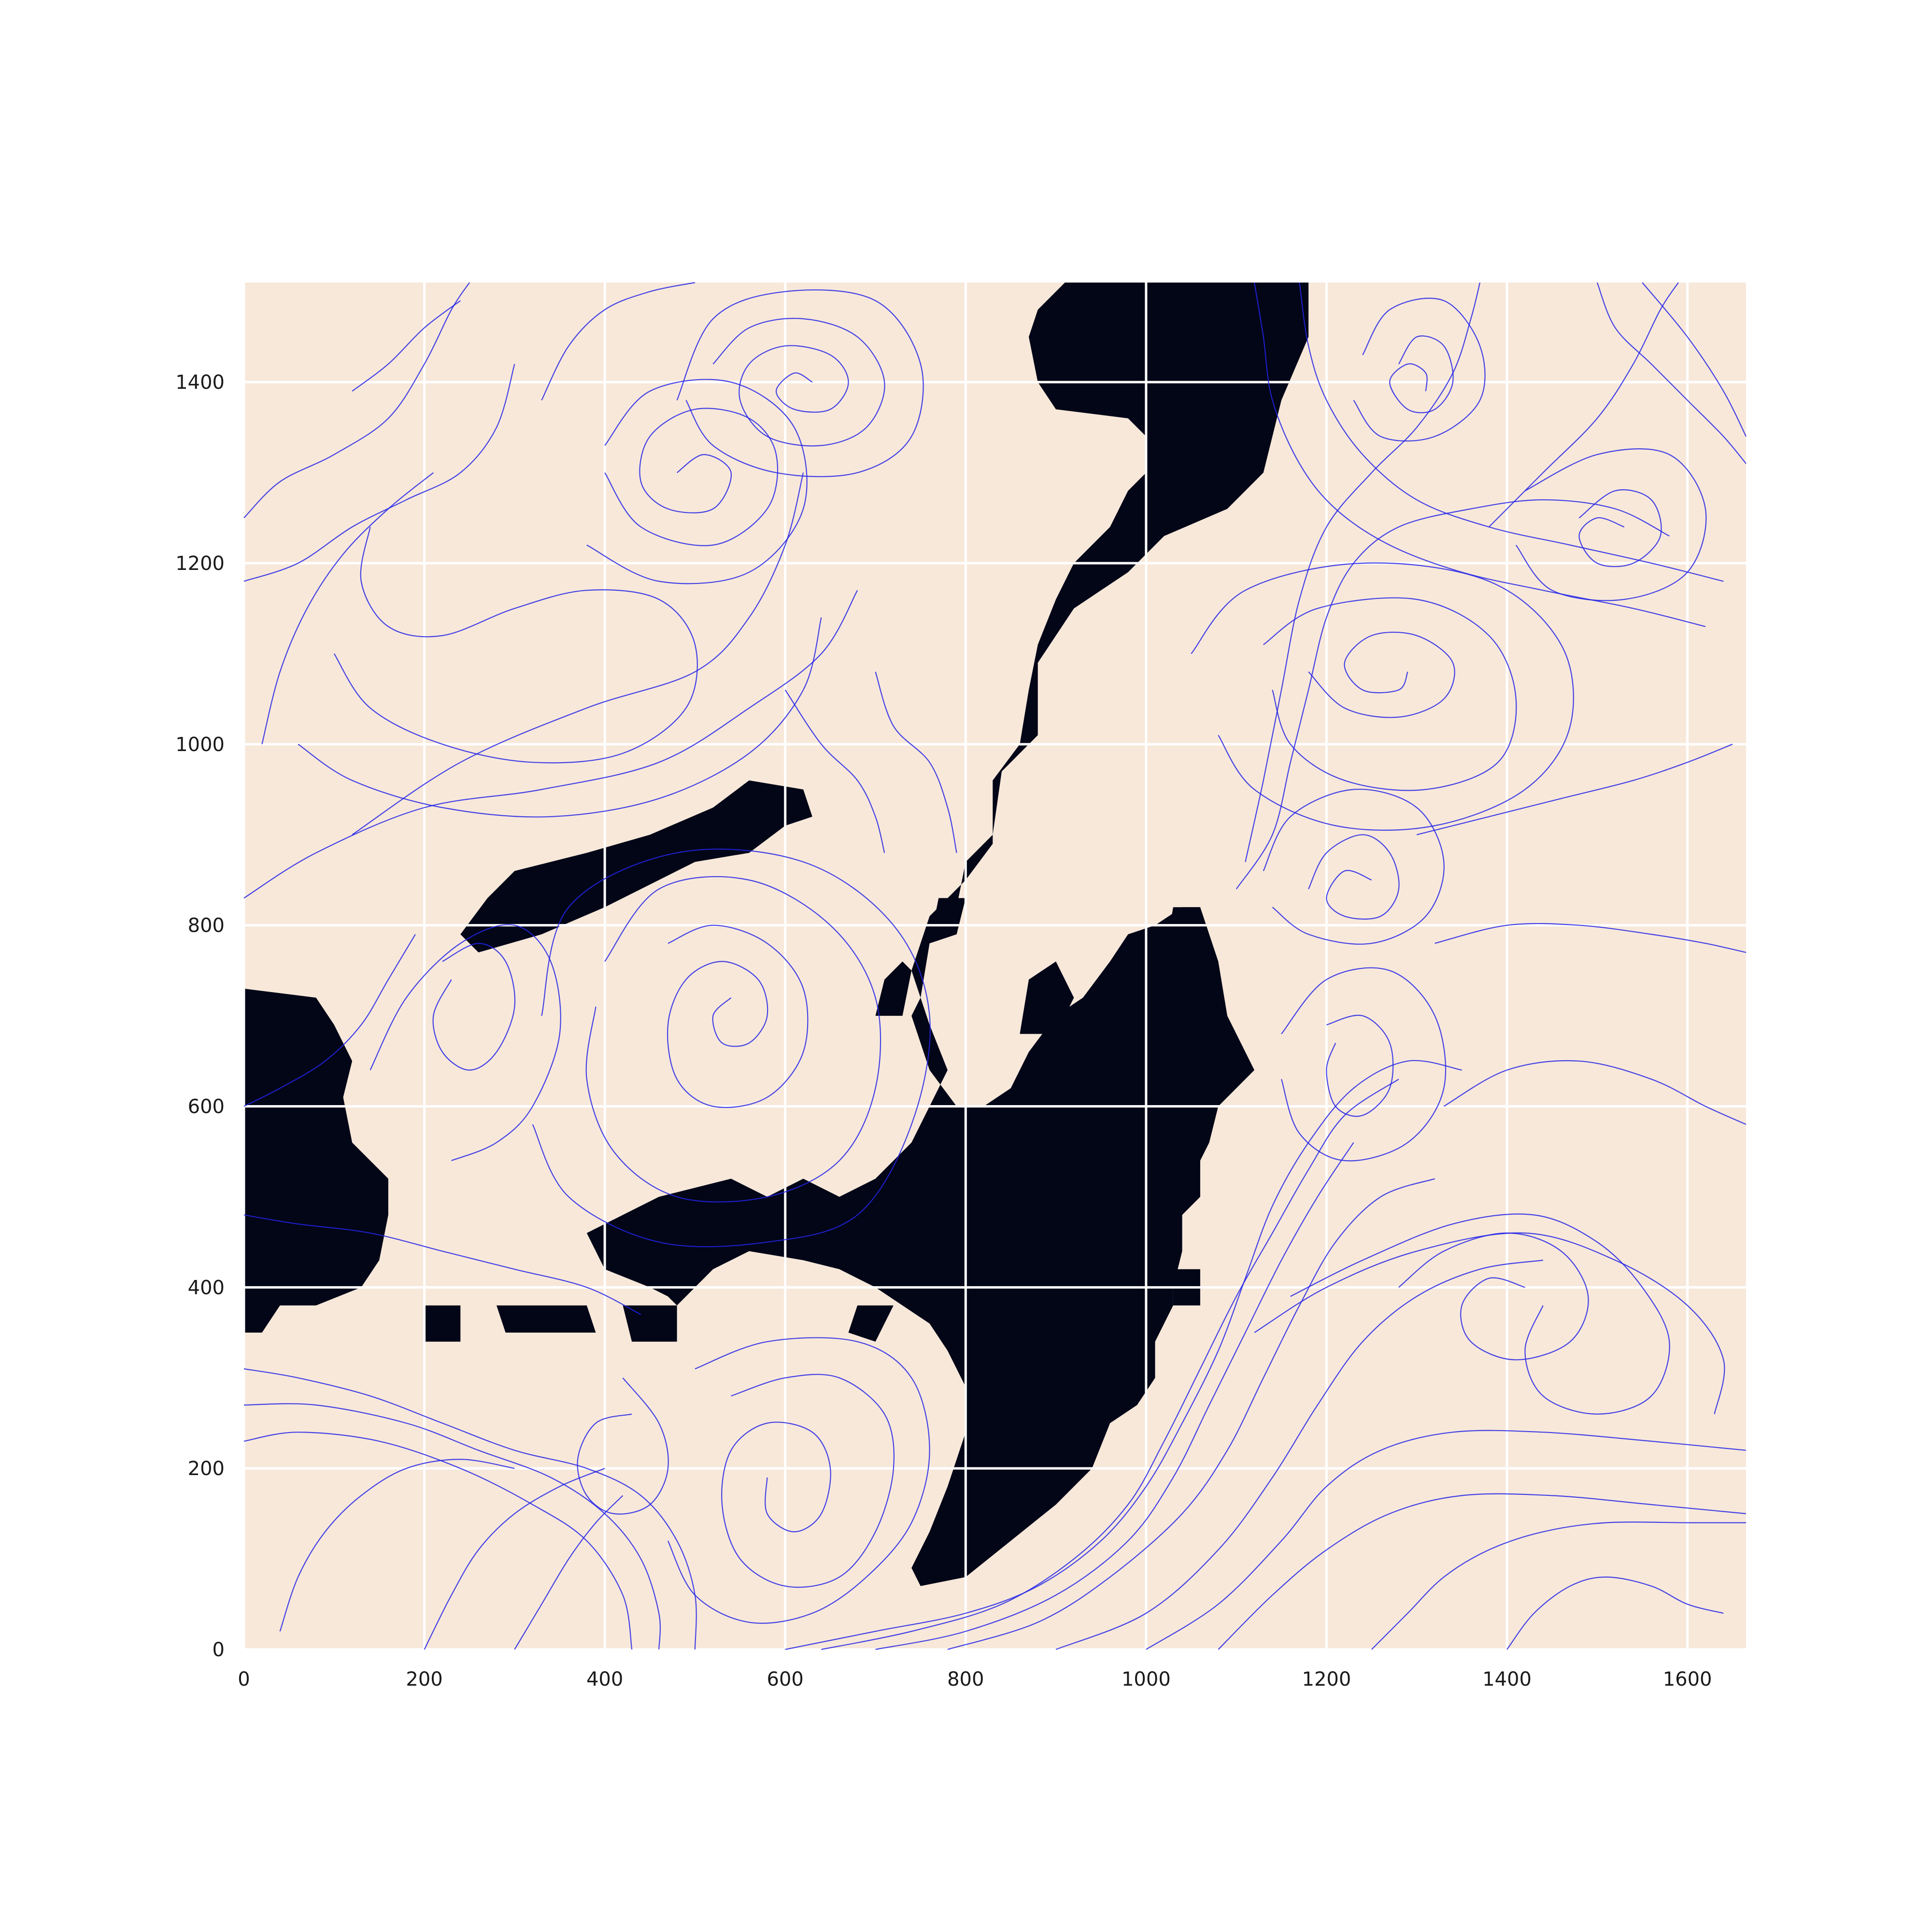  What do you see at coordinates (1687, 1679) in the screenshot?
I see `x-tick-label: 1600` at bounding box center [1687, 1679].